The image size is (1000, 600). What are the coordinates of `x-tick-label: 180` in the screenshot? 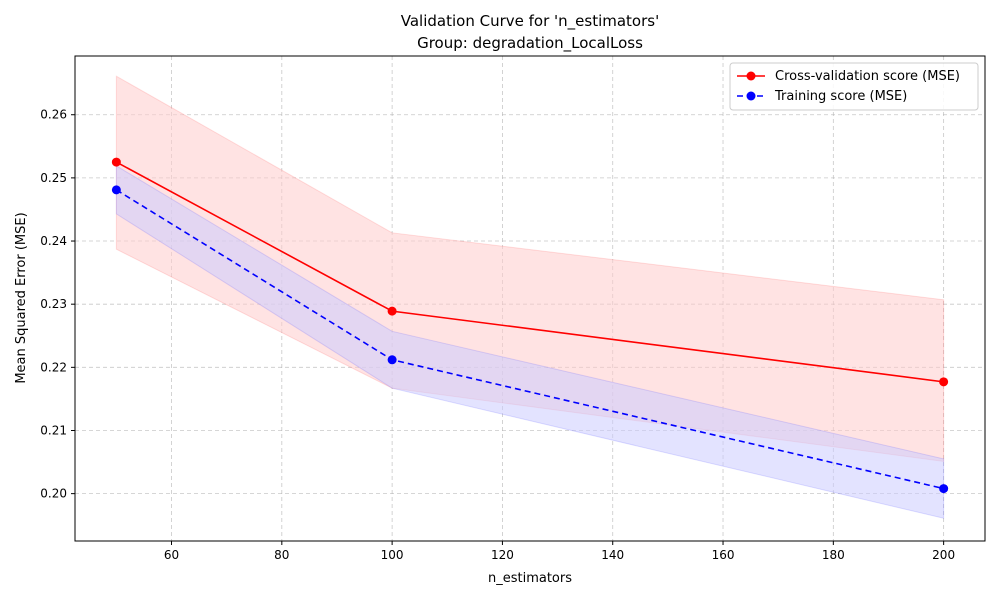 It's located at (833, 555).